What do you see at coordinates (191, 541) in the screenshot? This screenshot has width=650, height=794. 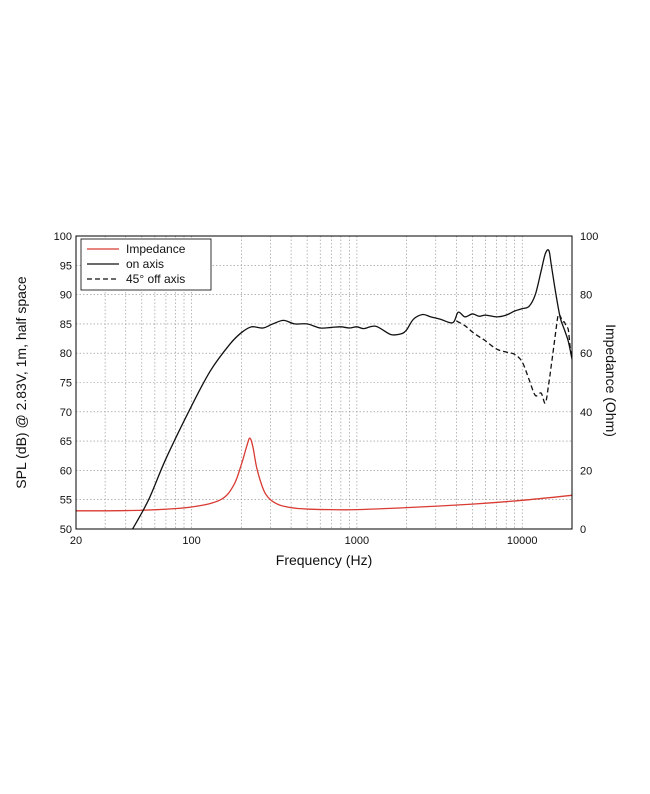 I see `x-tick-label: 100` at bounding box center [191, 541].